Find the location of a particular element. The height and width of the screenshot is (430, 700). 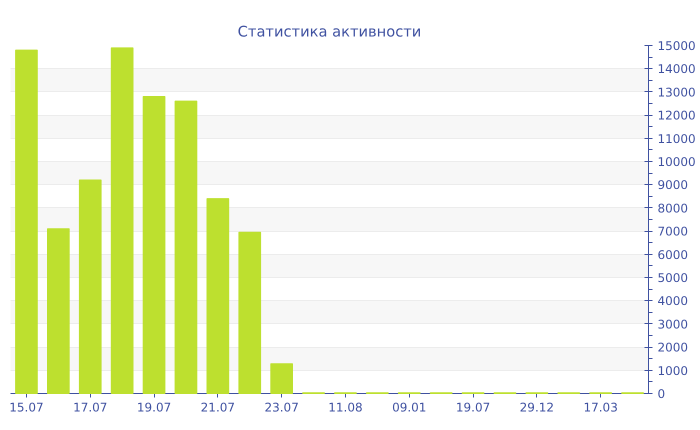

x-tick-label: 21.07 is located at coordinates (218, 407).